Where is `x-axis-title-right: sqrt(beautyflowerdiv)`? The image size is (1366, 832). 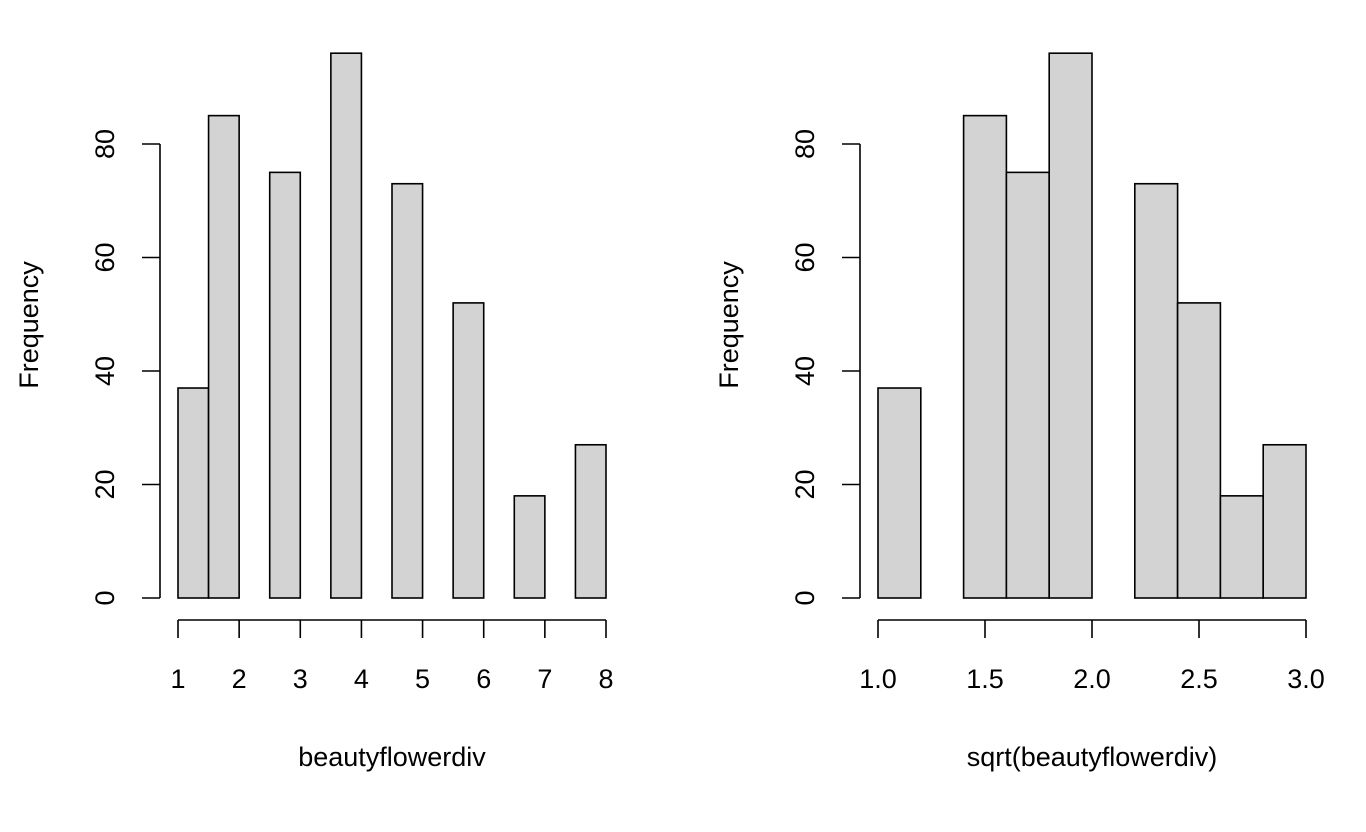 x-axis-title-right: sqrt(beautyflowerdiv) is located at coordinates (1092, 757).